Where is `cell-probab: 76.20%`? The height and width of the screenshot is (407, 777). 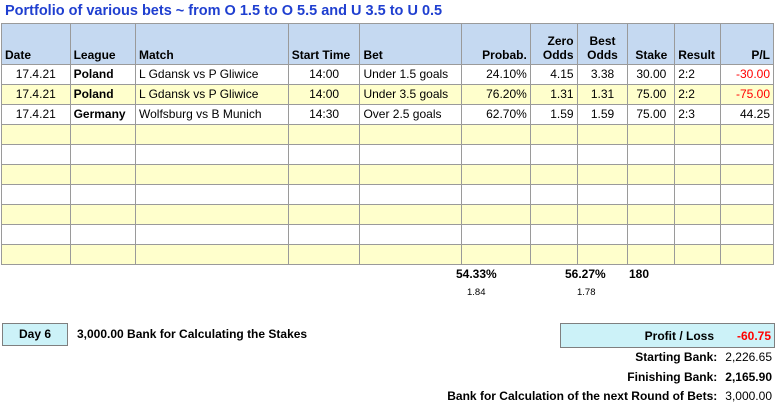
cell-probab: 76.20% is located at coordinates (496, 94).